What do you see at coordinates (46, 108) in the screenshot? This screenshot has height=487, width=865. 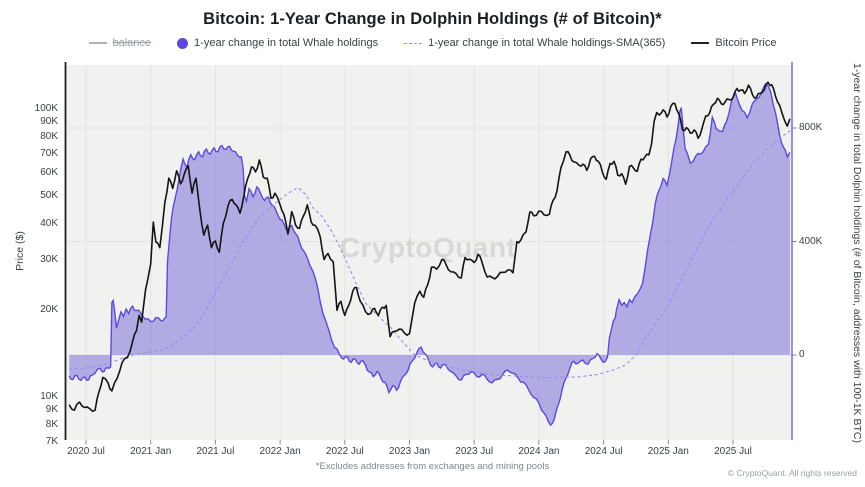 I see `y-left-tick-label: 100K` at bounding box center [46, 108].